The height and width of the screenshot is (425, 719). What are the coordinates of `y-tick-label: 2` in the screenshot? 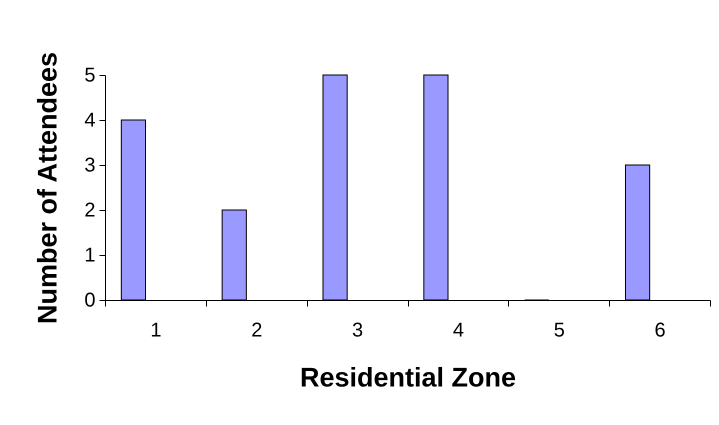 It's located at (90, 211).